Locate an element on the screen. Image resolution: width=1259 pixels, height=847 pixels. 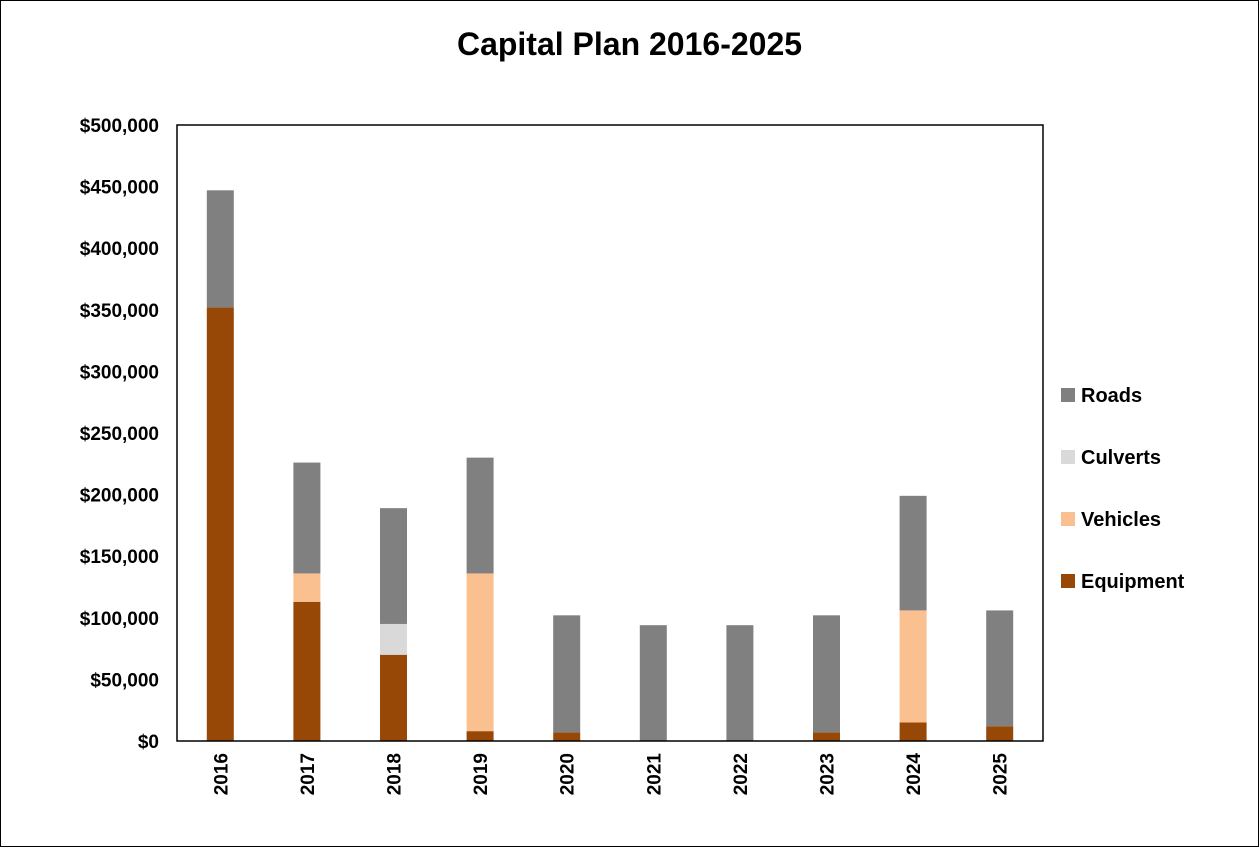
y-tick-label: $150,000 is located at coordinates (119, 557).